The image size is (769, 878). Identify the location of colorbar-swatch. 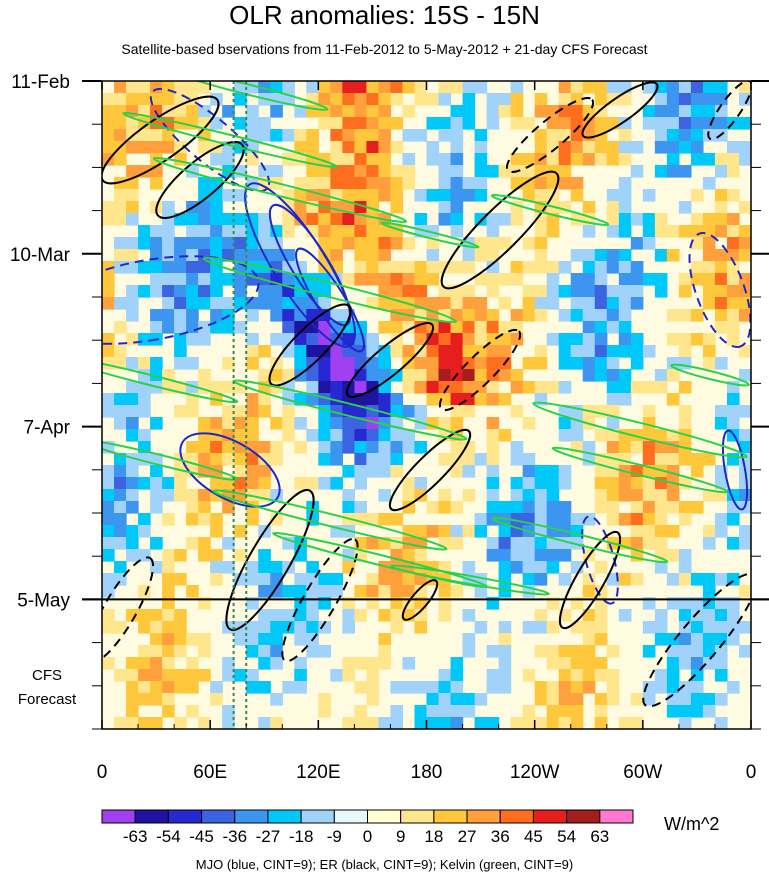
(583, 816).